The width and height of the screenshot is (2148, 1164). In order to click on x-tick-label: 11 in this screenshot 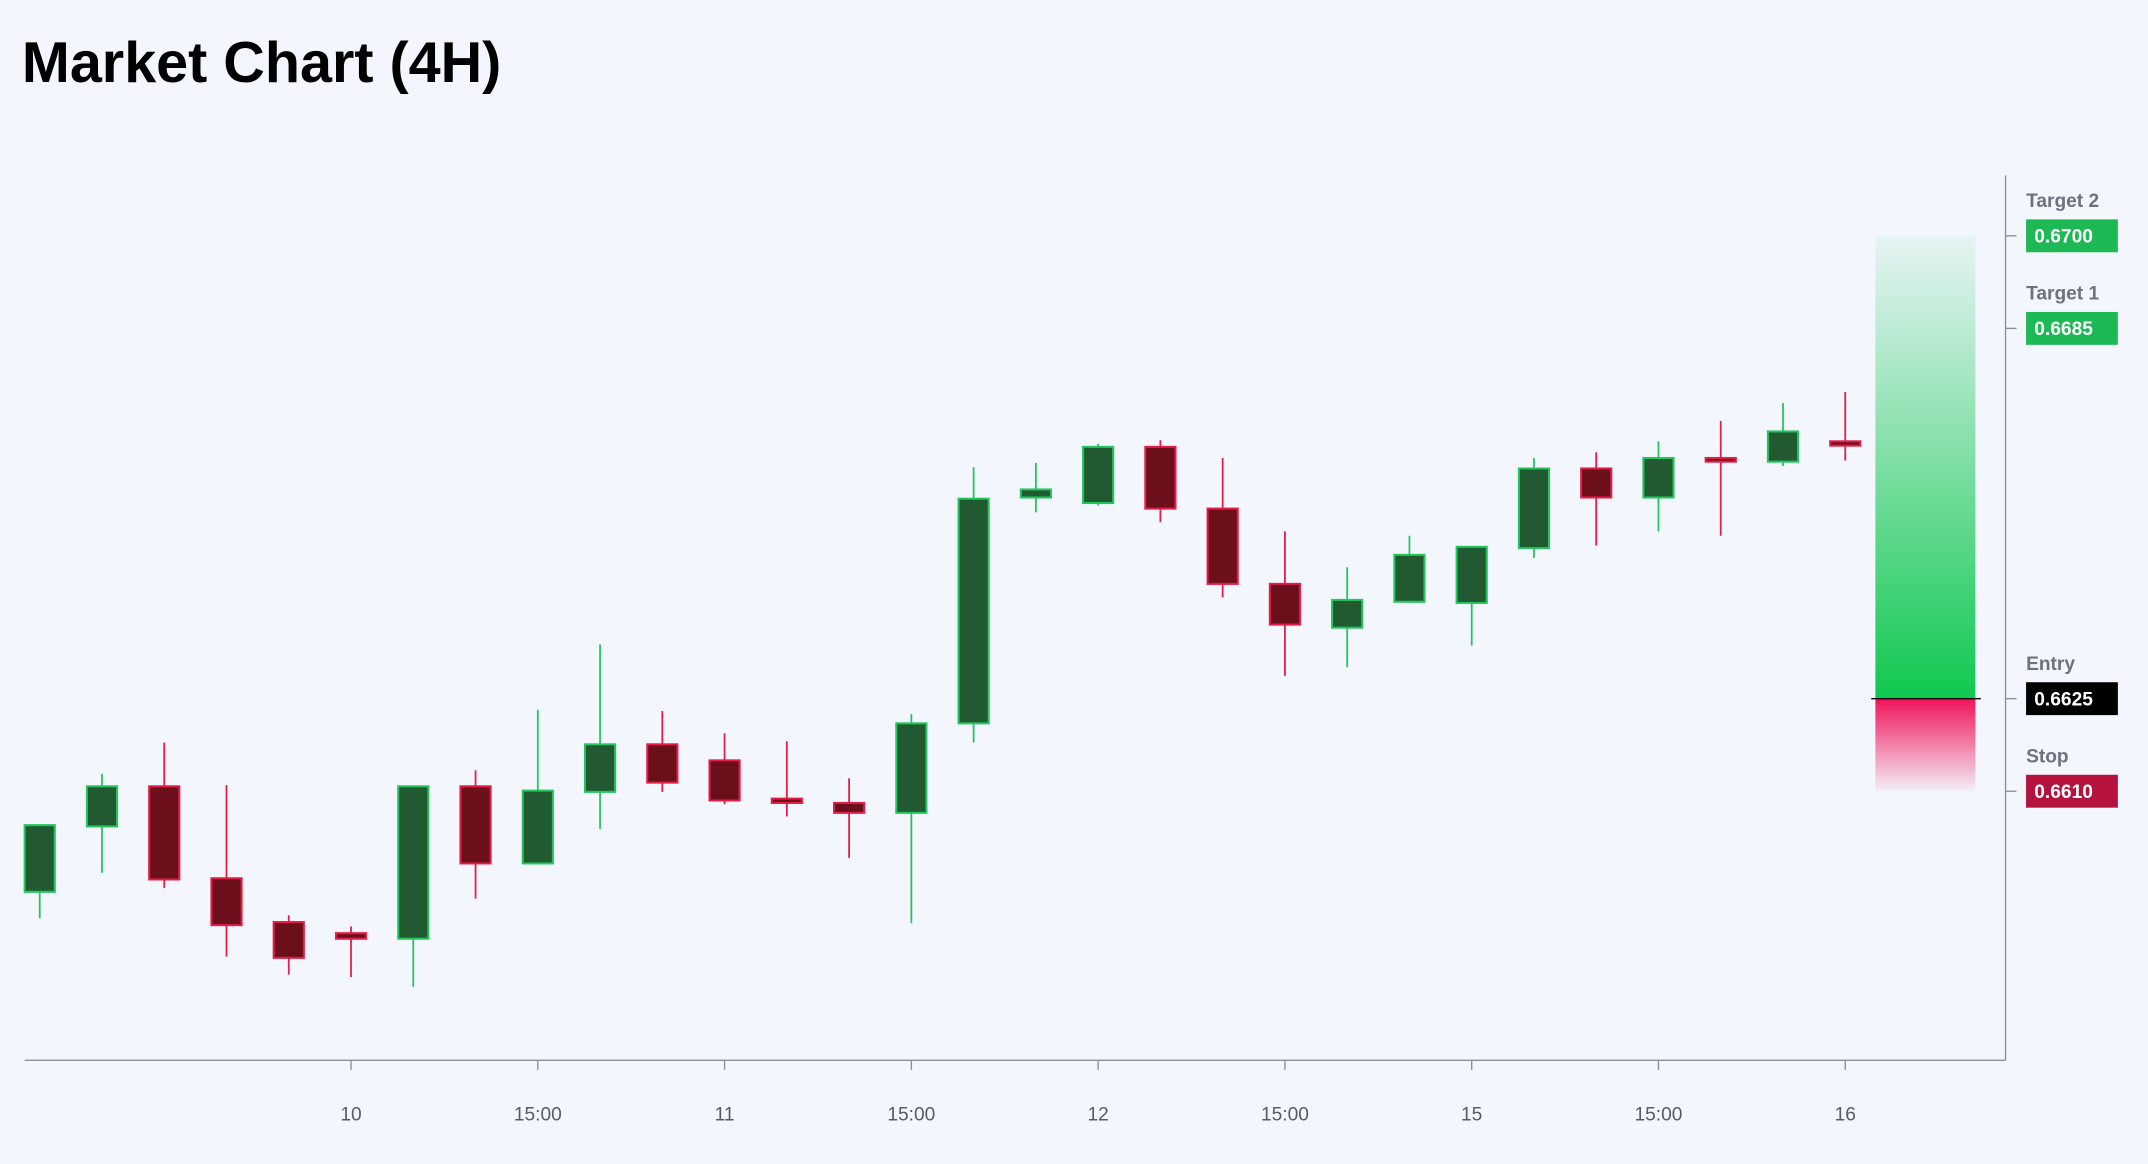, I will do `click(725, 1115)`.